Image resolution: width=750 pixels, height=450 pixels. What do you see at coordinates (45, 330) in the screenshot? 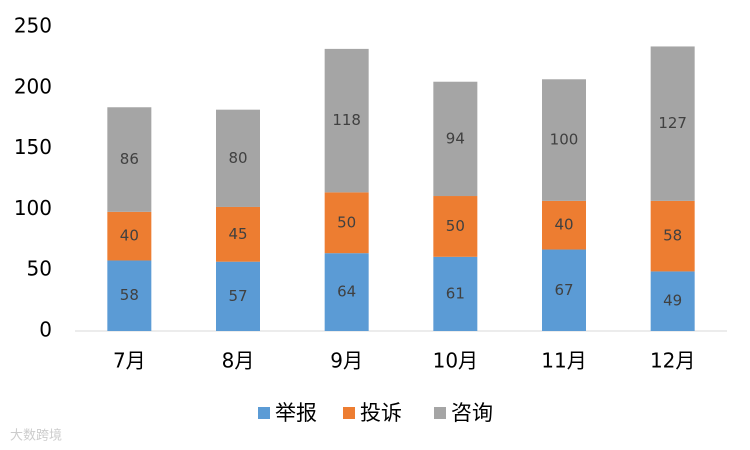
I see `y-tick-label: 0` at bounding box center [45, 330].